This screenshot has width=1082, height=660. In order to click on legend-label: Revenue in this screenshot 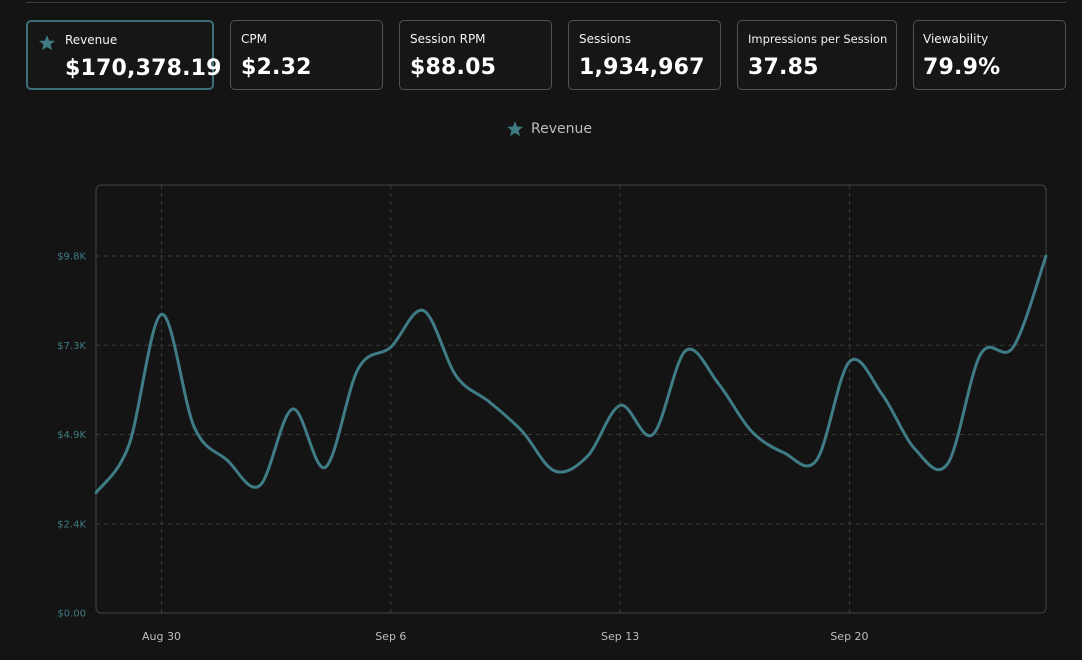, I will do `click(561, 129)`.